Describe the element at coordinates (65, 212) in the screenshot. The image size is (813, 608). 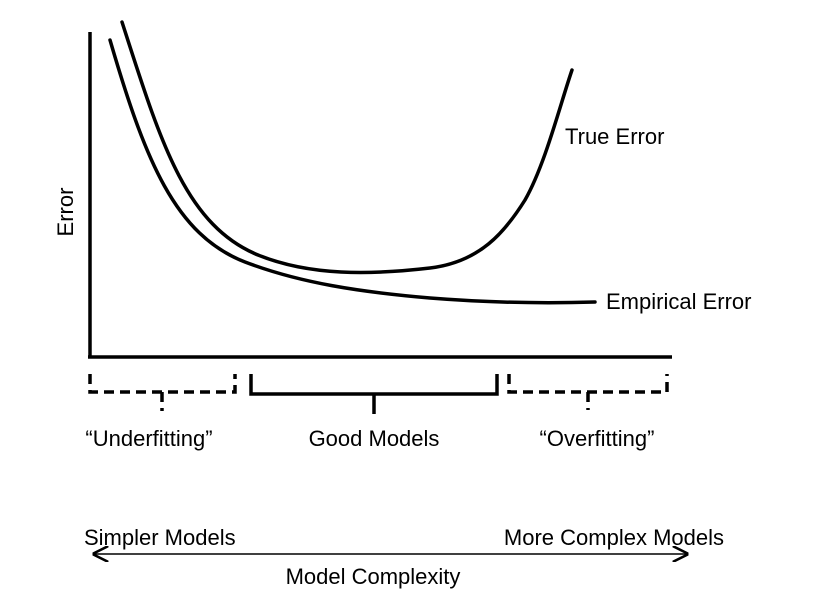
I see `y-axis-label: Error` at that location.